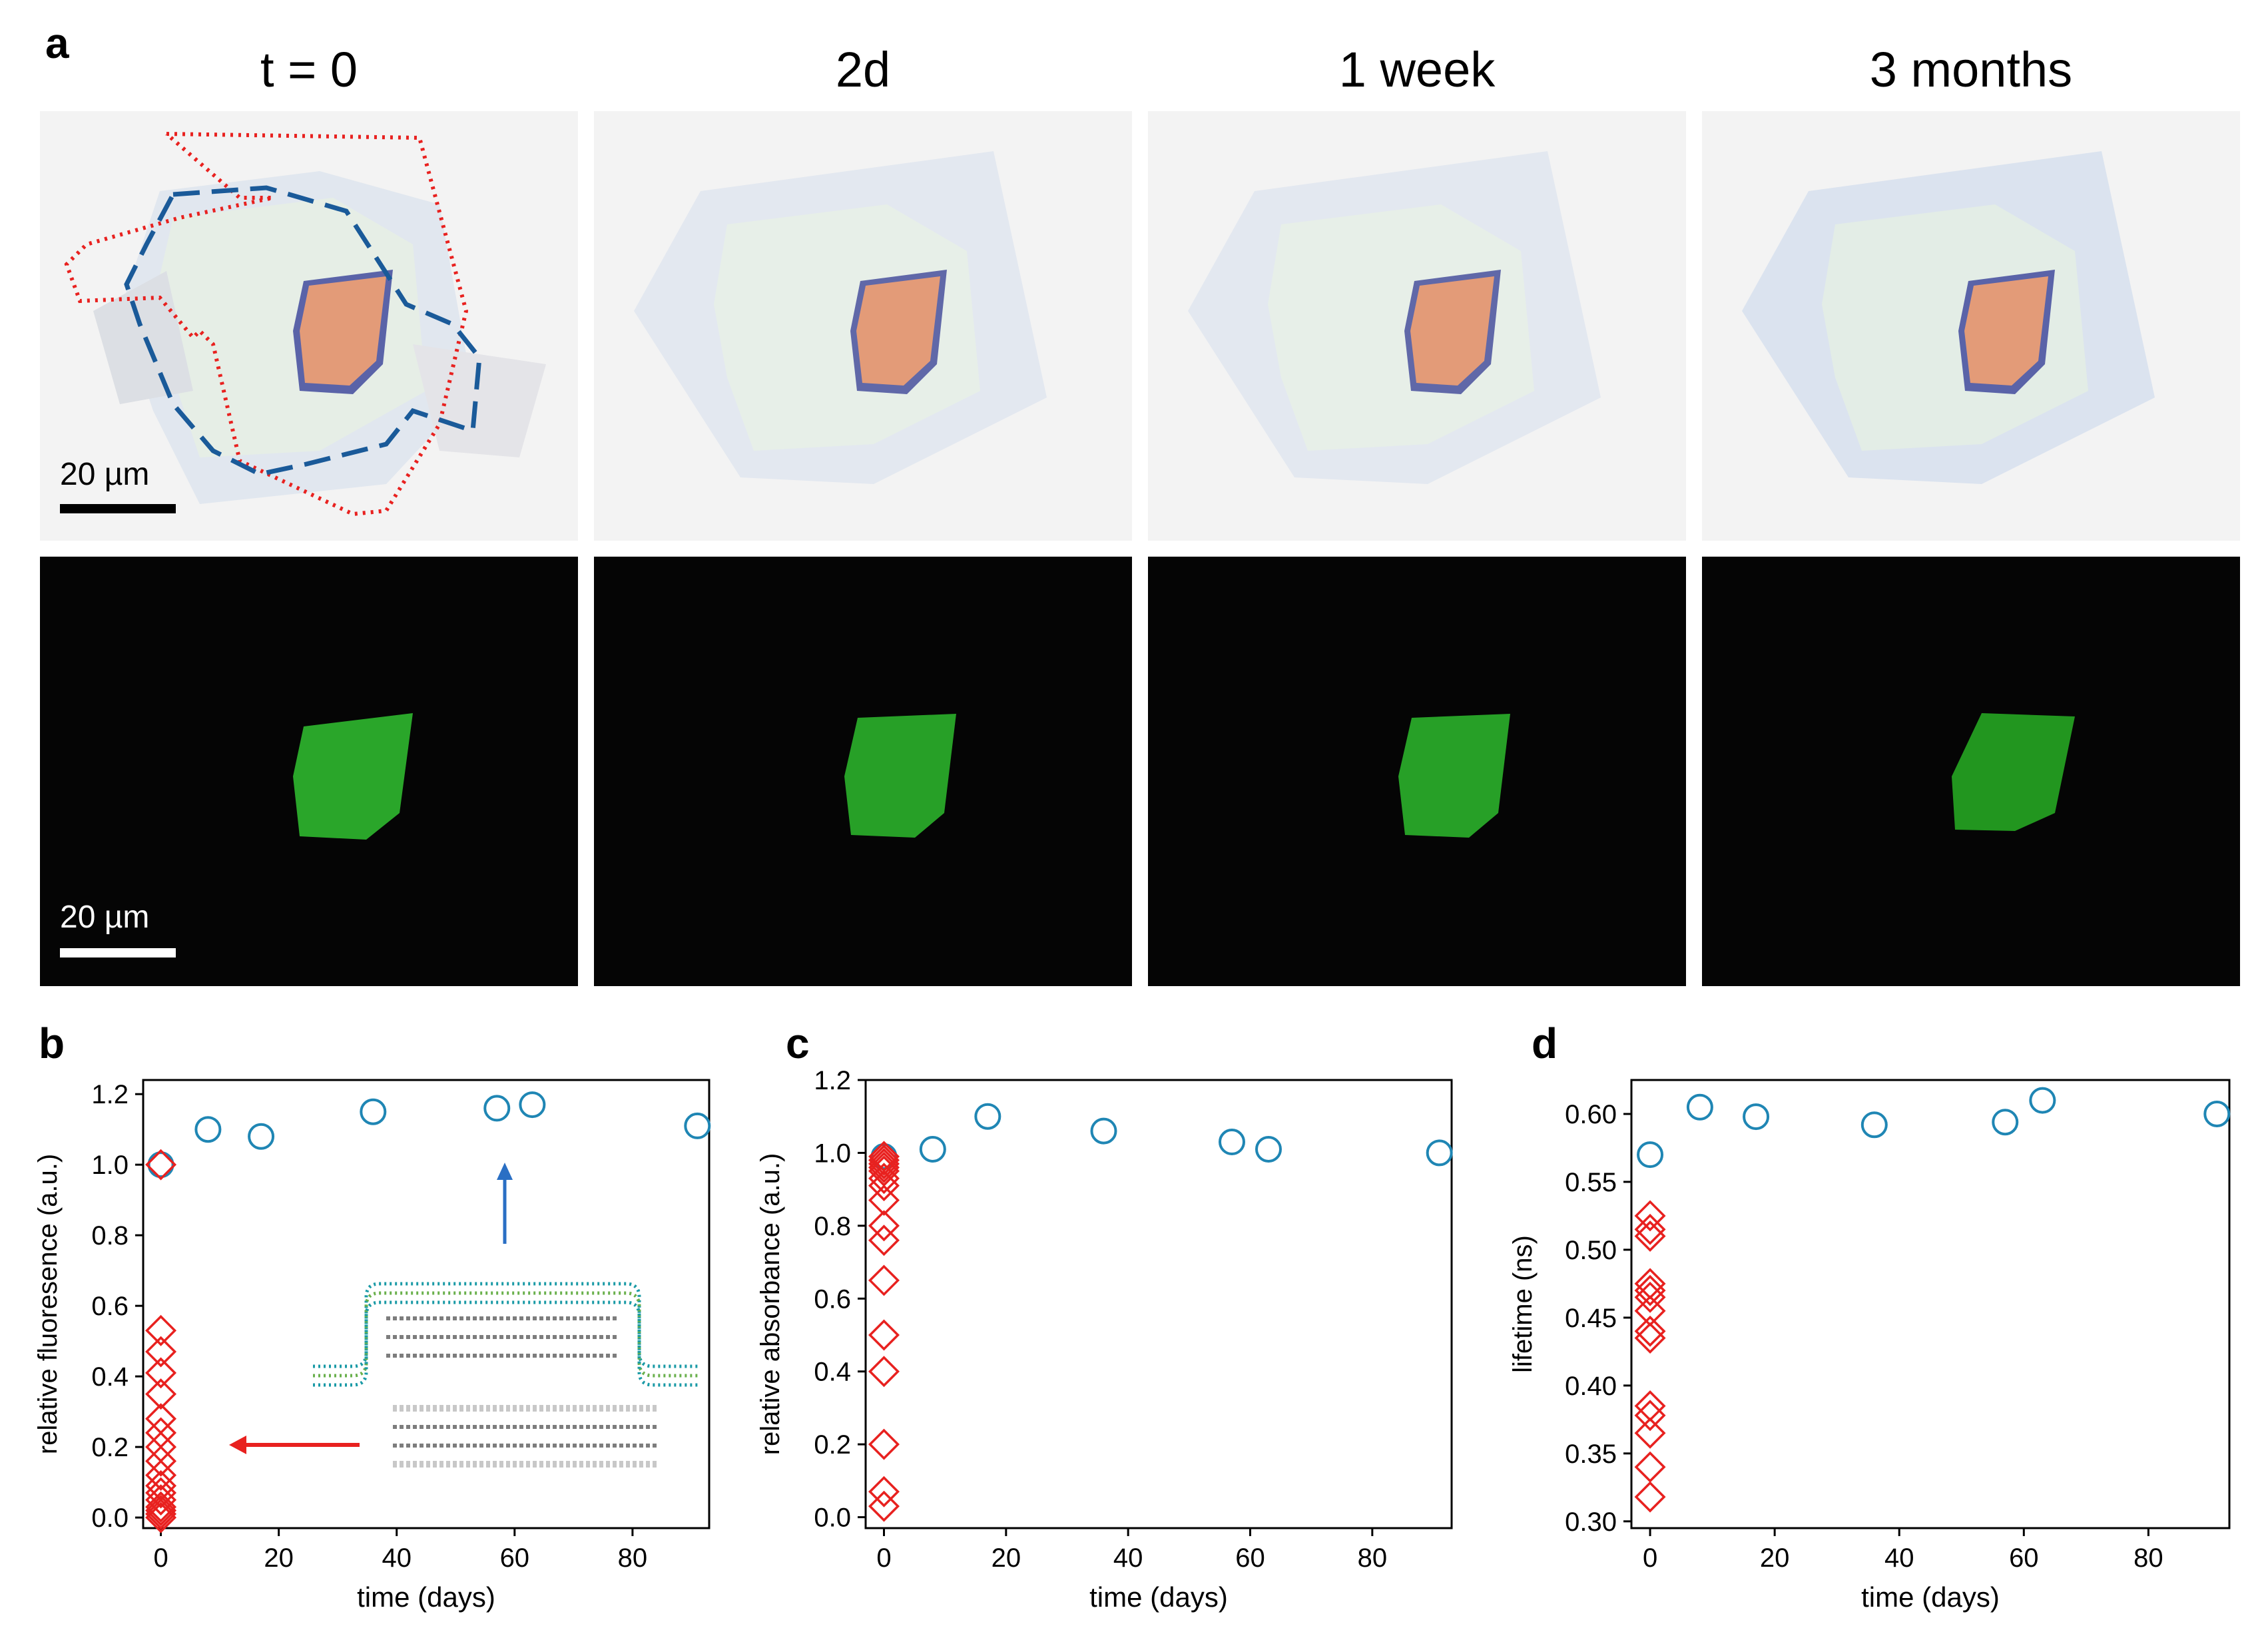  Describe the element at coordinates (1591, 1182) in the screenshot. I see `chart-d-ytick-label: 0.55` at that location.